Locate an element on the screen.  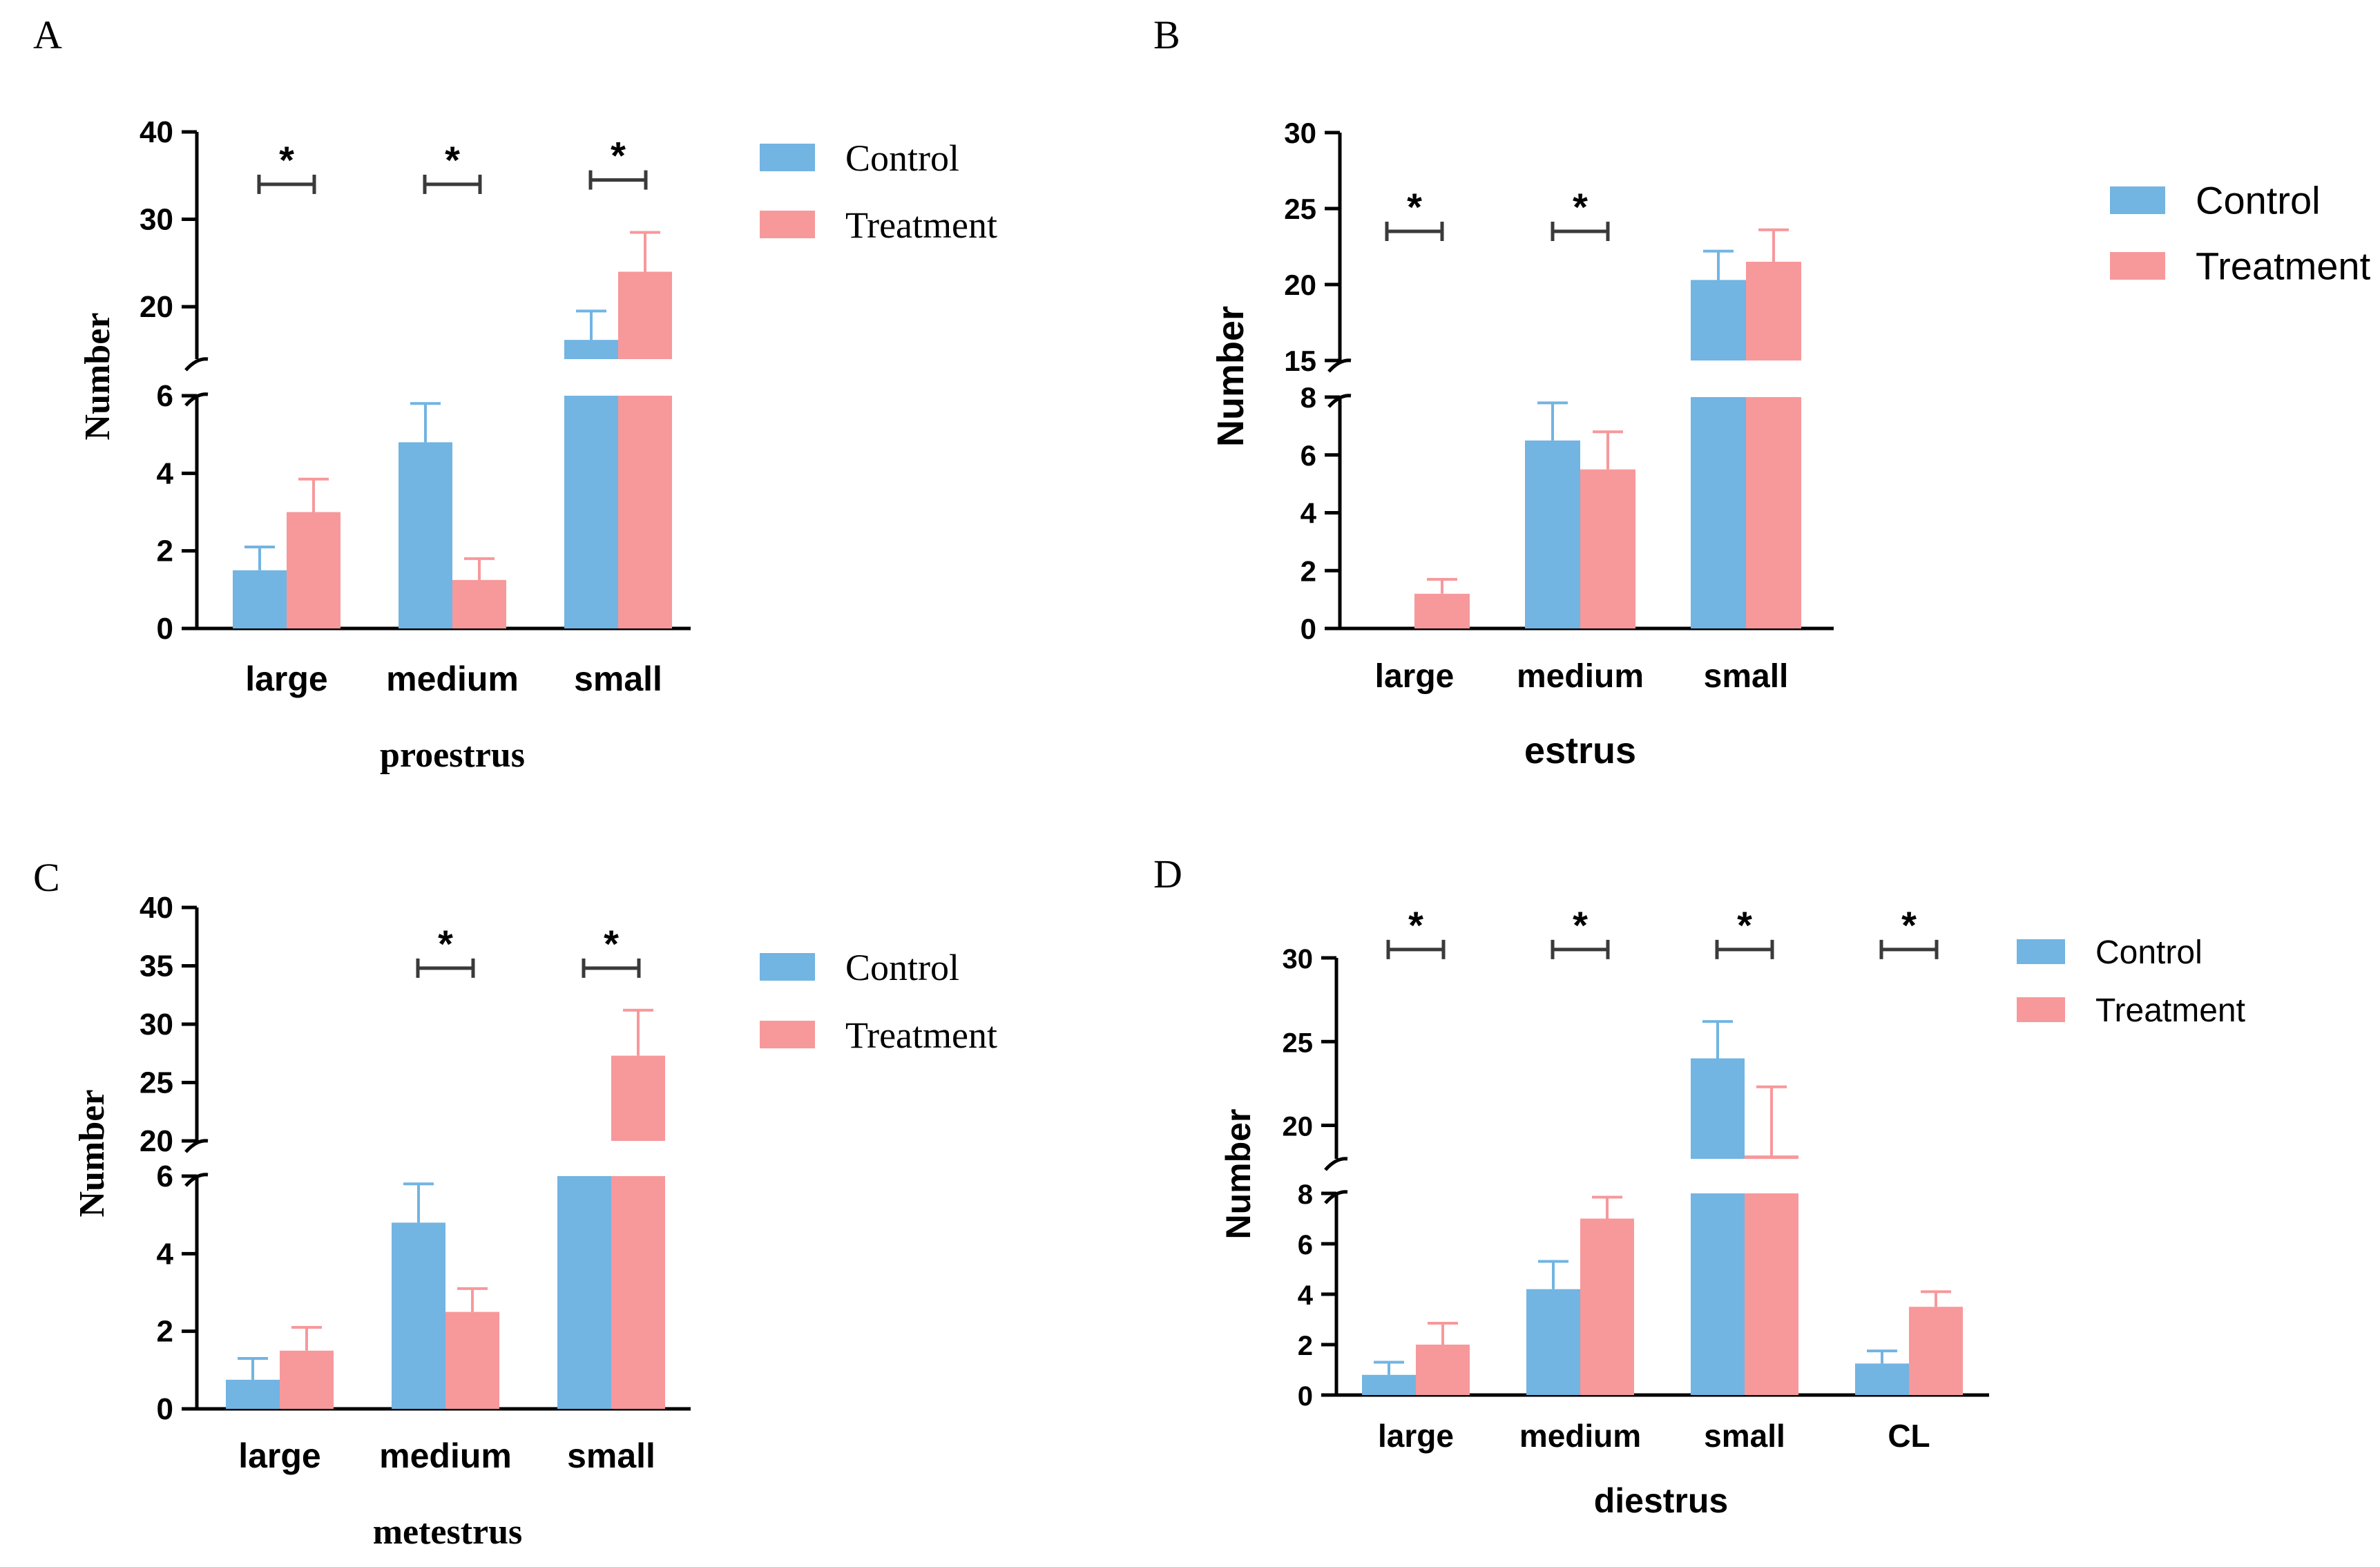
x-axis-title: metestrus is located at coordinates (448, 1532).